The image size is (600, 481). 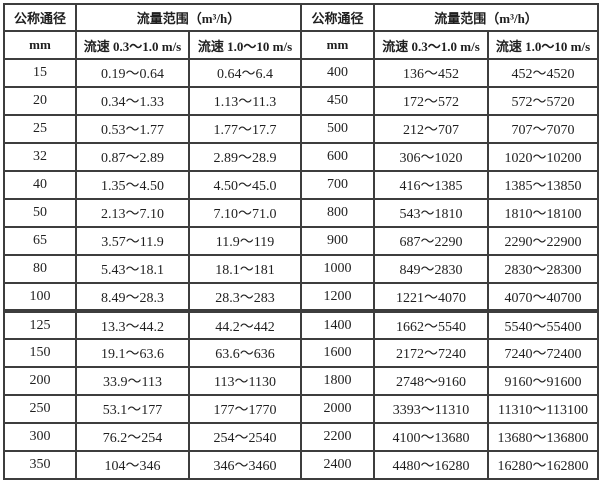 I want to click on flow-range-cell: 1.13～11.3, so click(x=245, y=101).